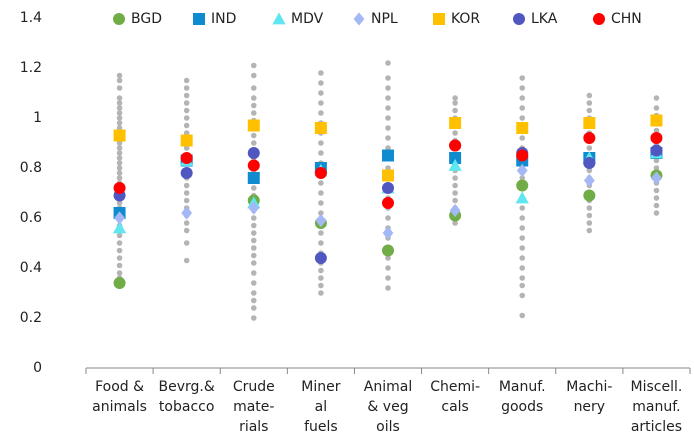 This screenshot has width=694, height=443. Describe the element at coordinates (656, 407) in the screenshot. I see `x-tick-label: manuf.` at that location.